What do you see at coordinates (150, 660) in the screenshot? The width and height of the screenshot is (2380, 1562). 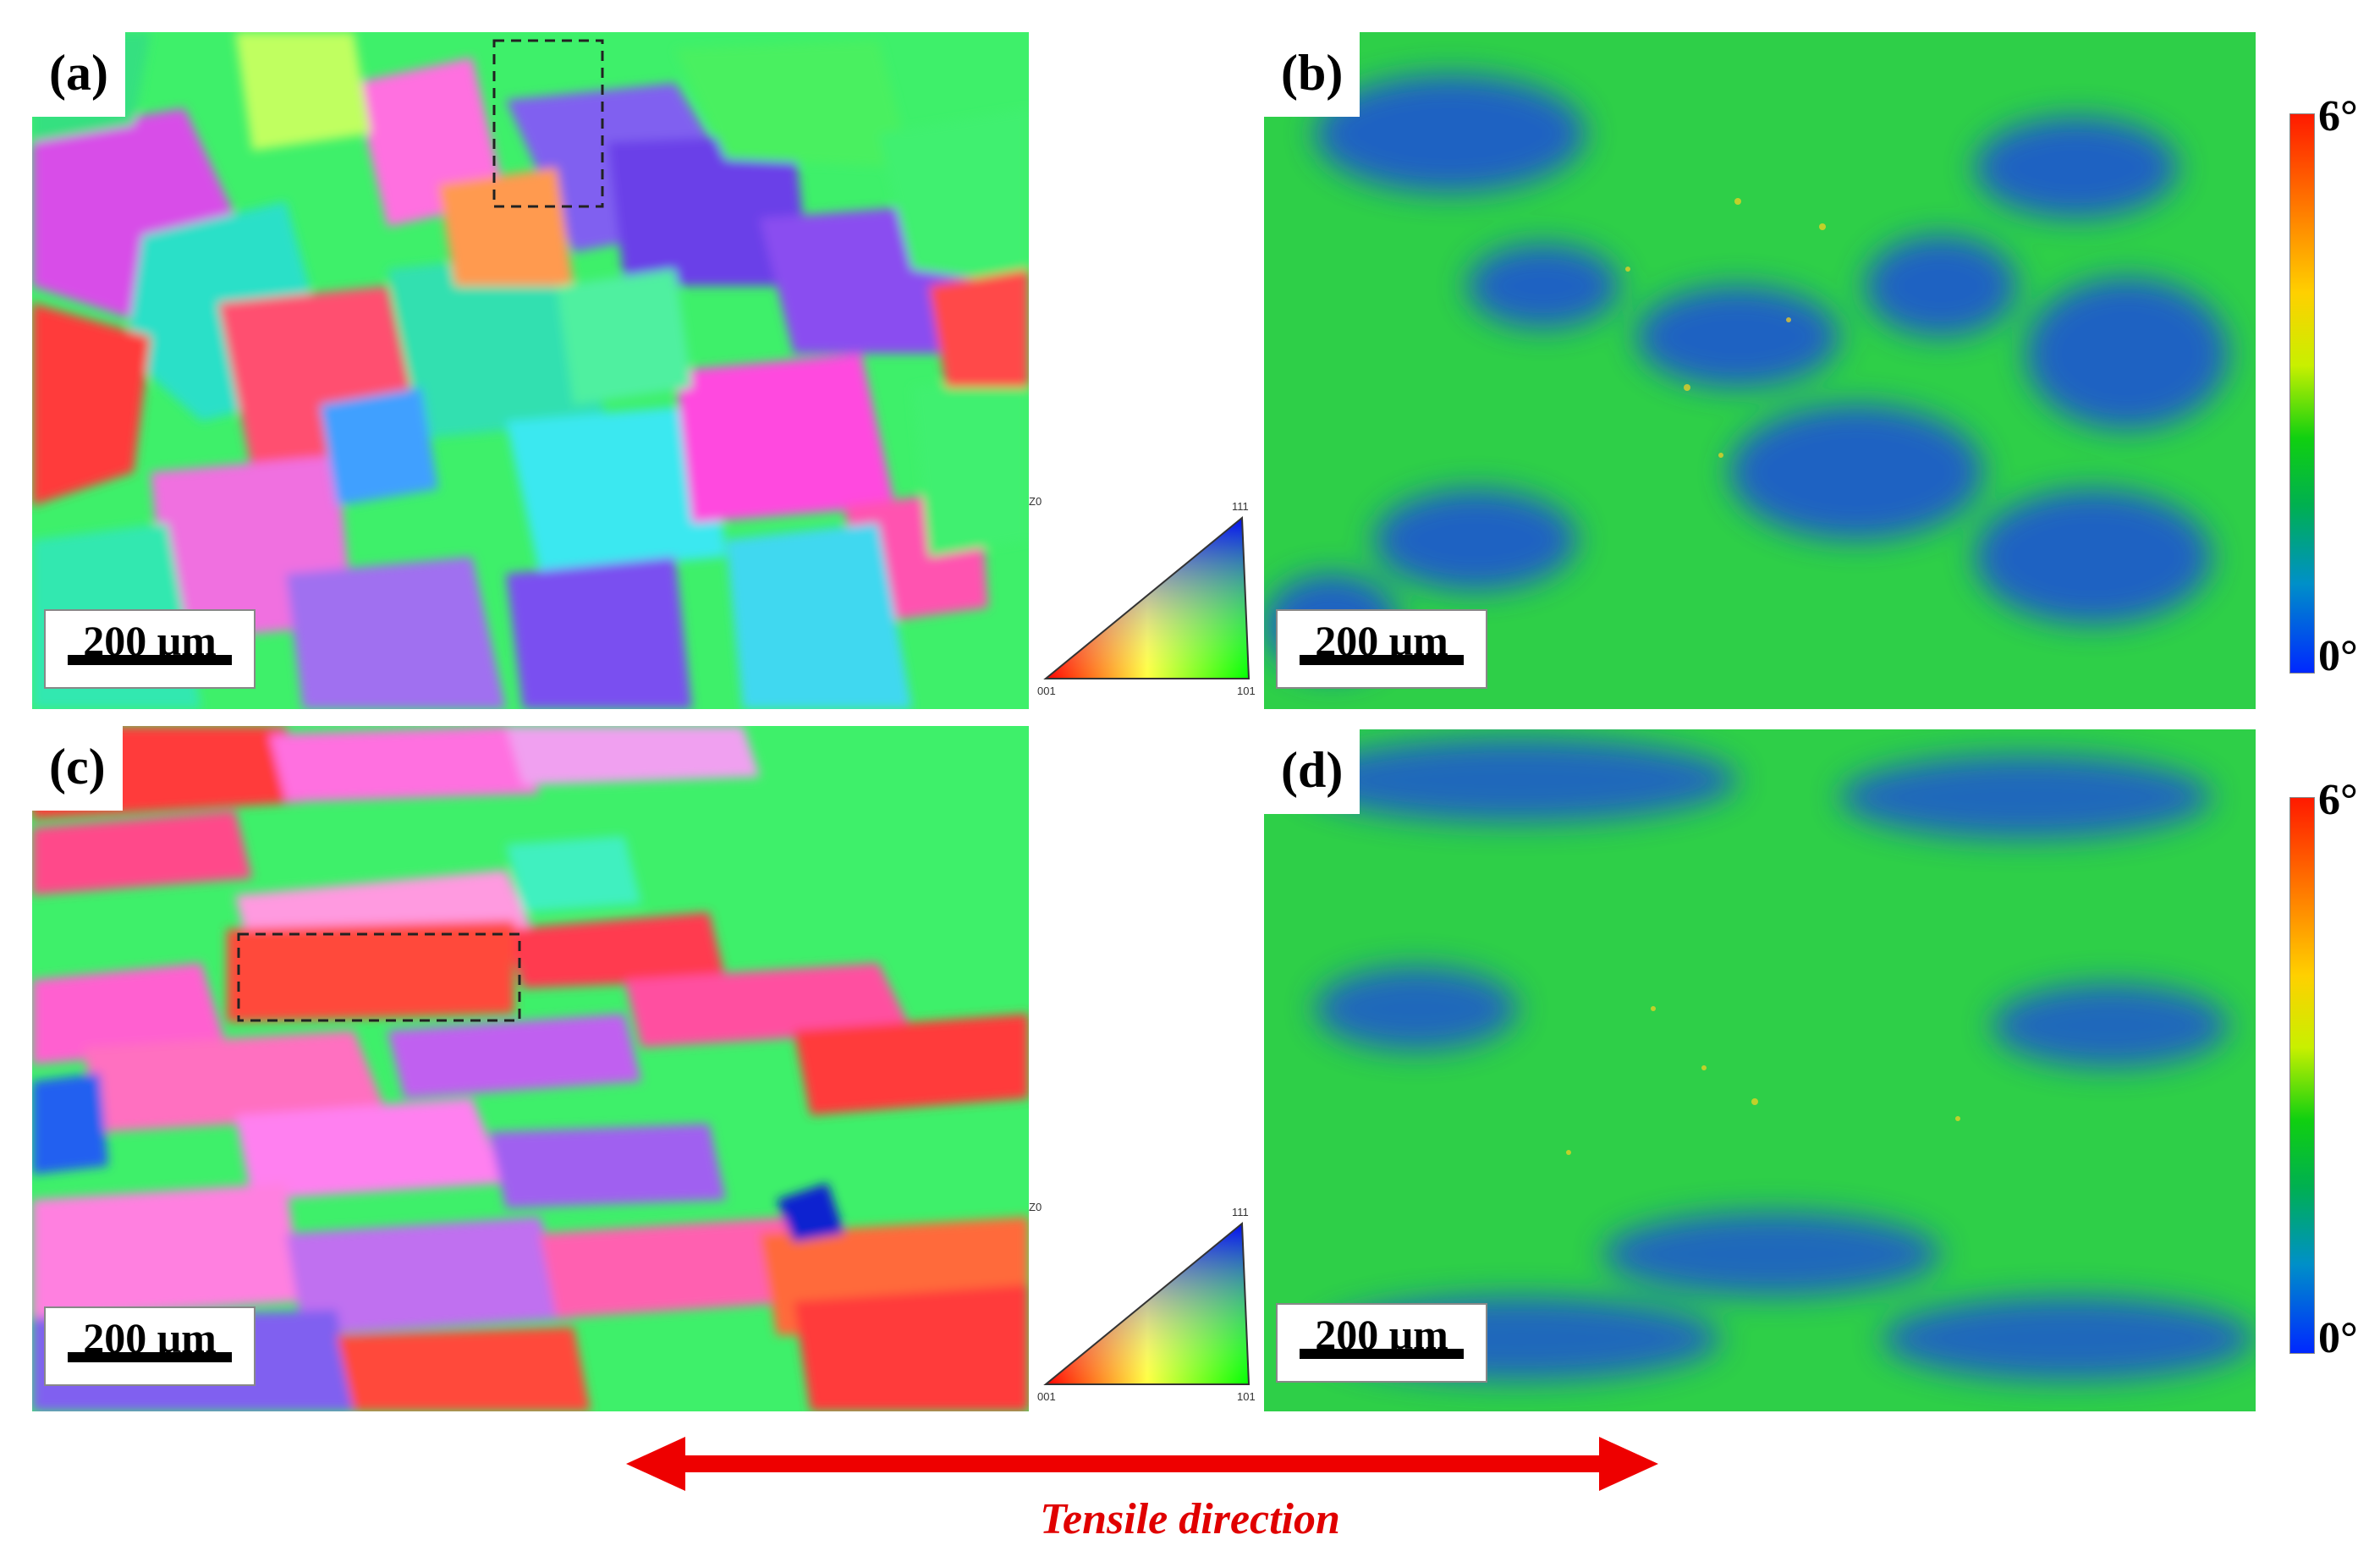 I see `scale-bar-a` at bounding box center [150, 660].